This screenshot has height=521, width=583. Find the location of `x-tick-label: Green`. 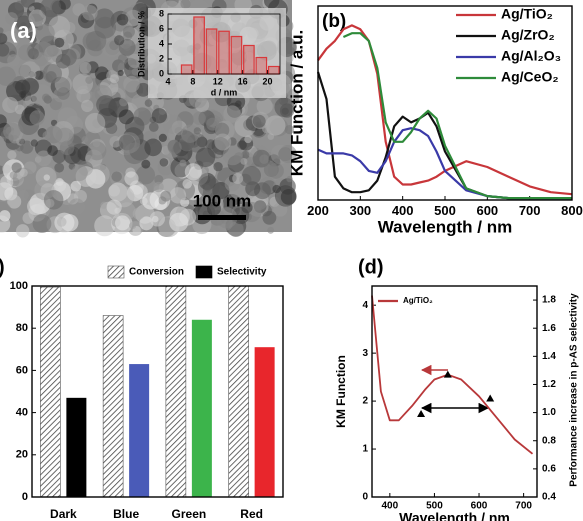

x-tick-label: Green is located at coordinates (189, 514).